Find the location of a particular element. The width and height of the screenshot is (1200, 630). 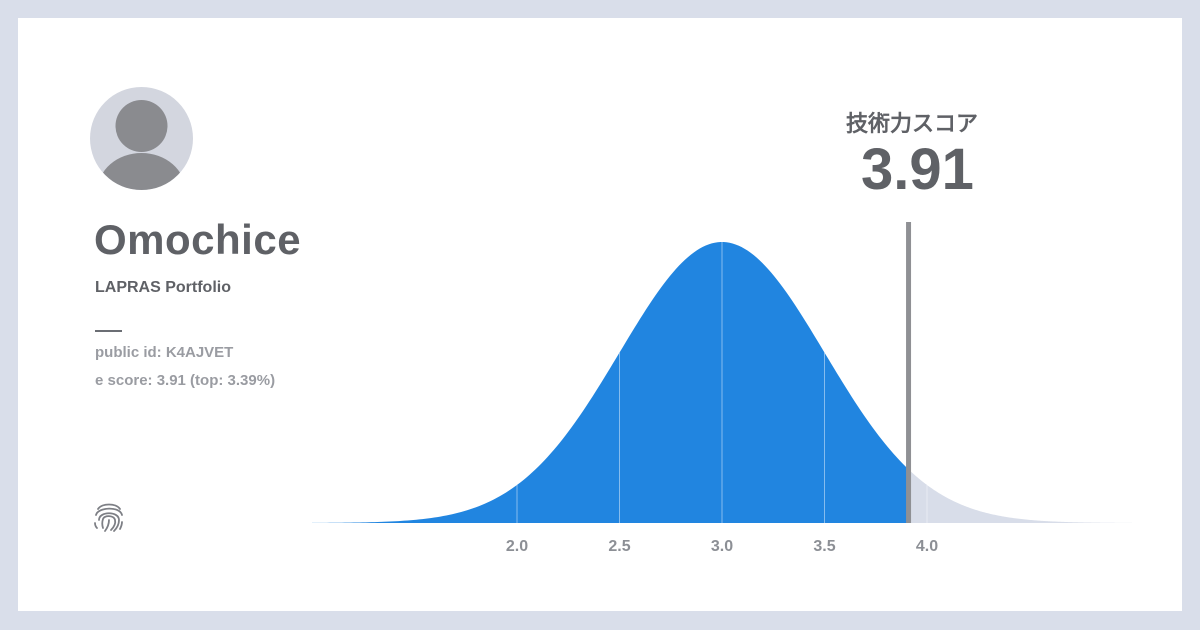

score-rank-text: e score: 3.91 (top: 3.39%) is located at coordinates (185, 380).